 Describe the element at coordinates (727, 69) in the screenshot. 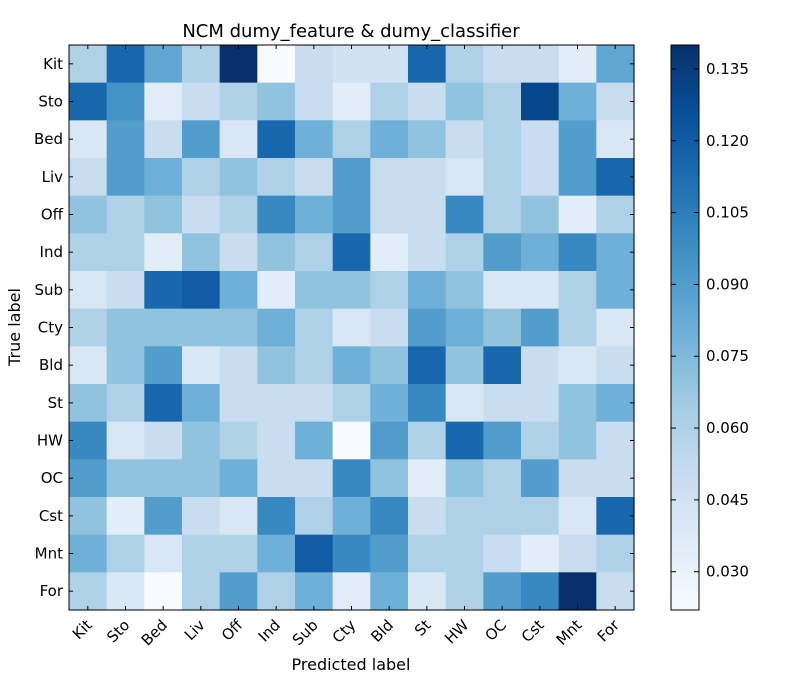

I see `colorbar-tick-label: 0.135` at that location.